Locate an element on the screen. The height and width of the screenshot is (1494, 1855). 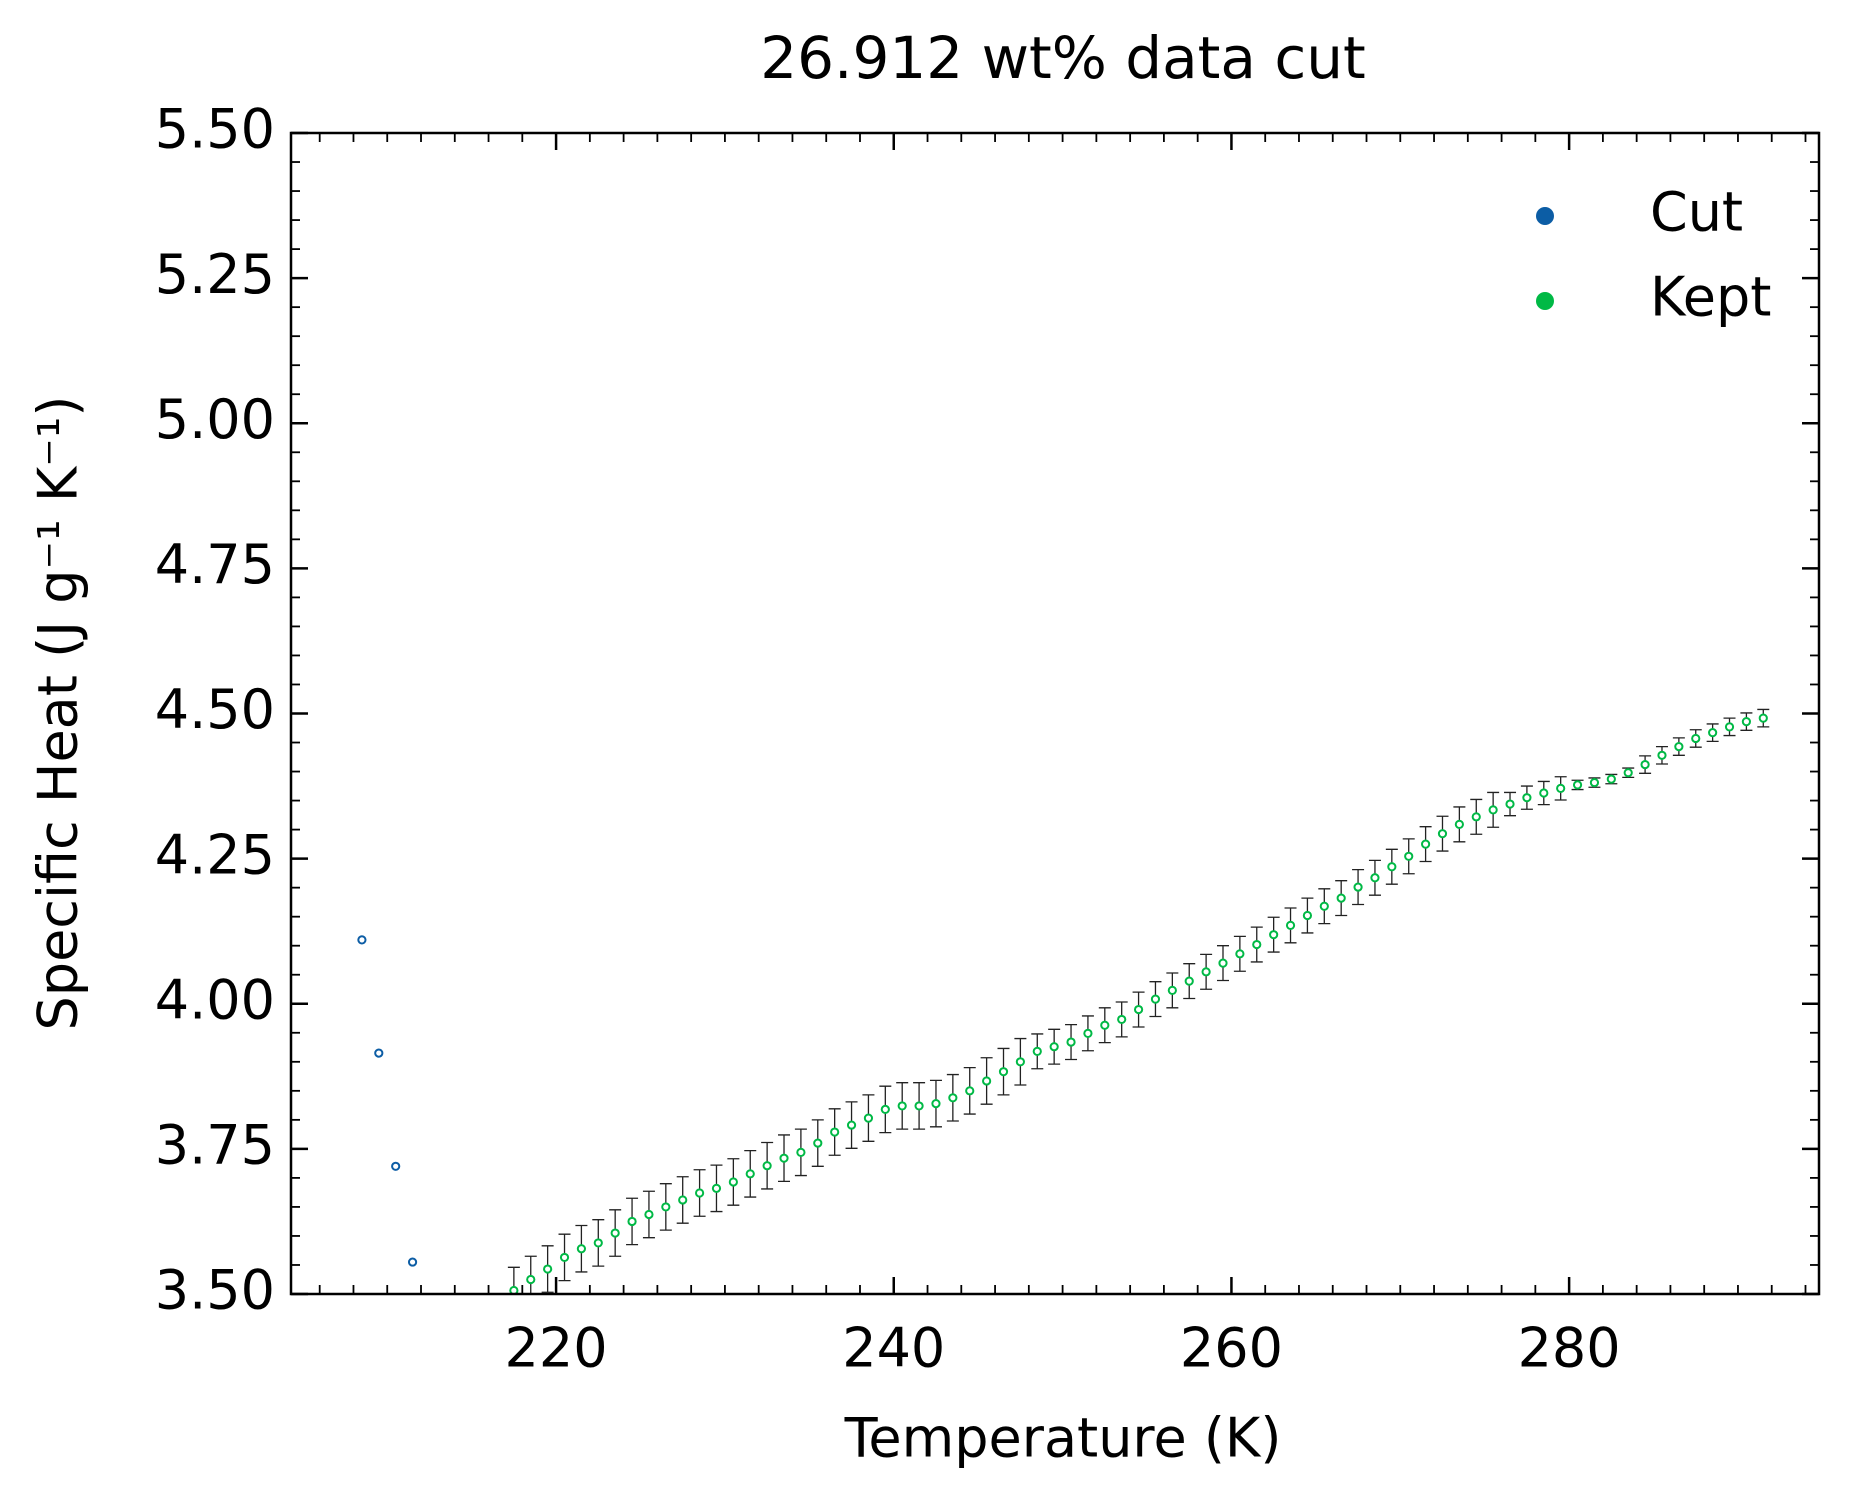
legend-label: Cut is located at coordinates (1696, 212).